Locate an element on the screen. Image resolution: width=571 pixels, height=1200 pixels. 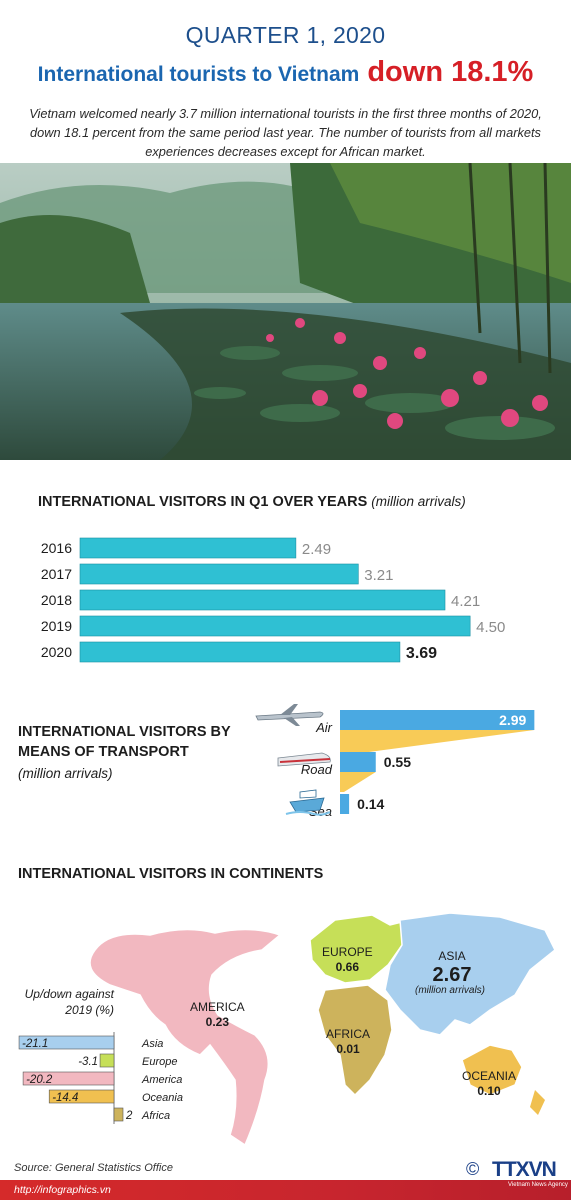
asia-label: ASIA 2.67 (million arrivals) is located at coordinates (452, 972).